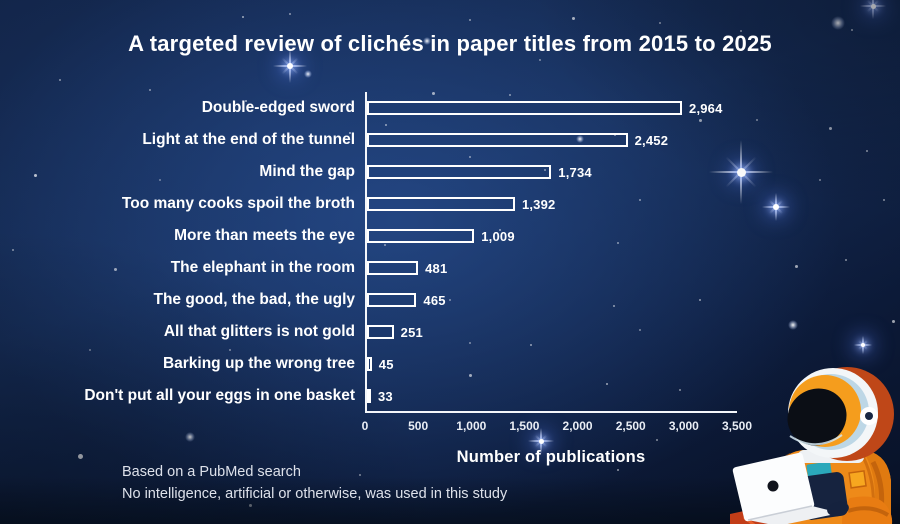 The image size is (900, 524). I want to click on x-tick-label: 0, so click(365, 426).